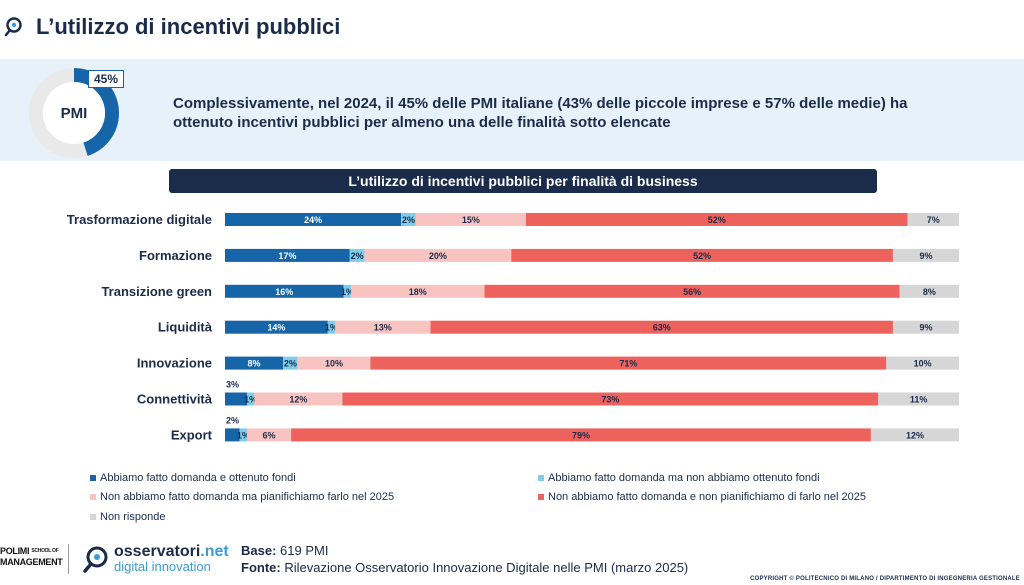 The height and width of the screenshot is (585, 1024). I want to click on donut-value-arc, so click(74, 113).